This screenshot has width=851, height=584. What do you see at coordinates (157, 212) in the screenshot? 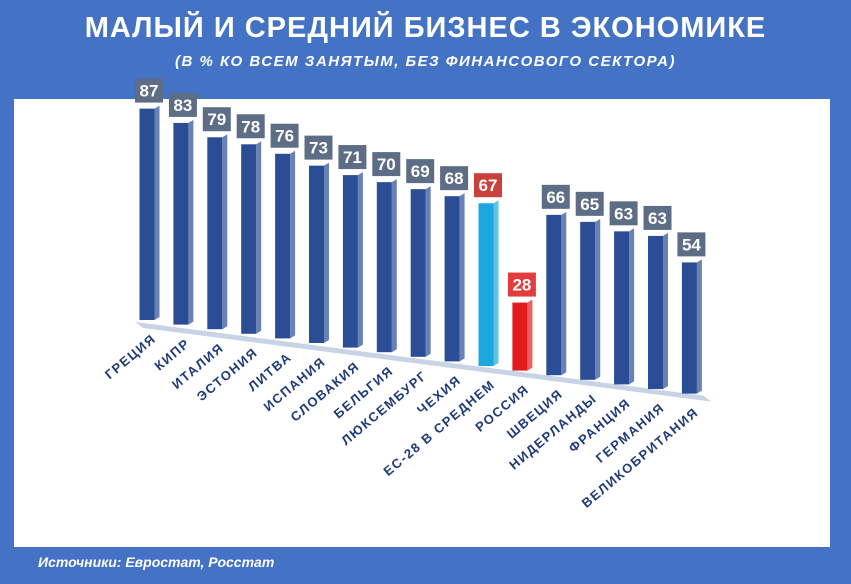
I see `bar-0-side` at bounding box center [157, 212].